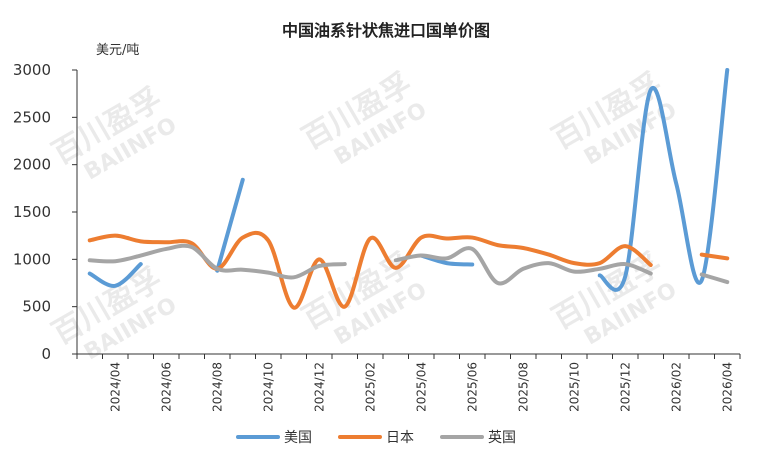  I want to click on x-tick-label: 2026/04, so click(727, 387).